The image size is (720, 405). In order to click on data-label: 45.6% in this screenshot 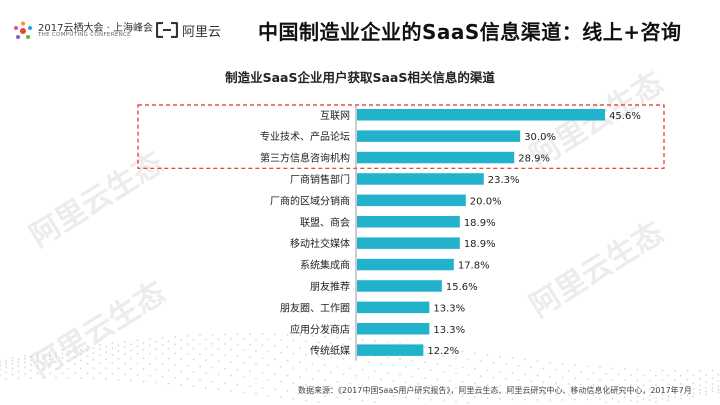, I will do `click(625, 116)`.